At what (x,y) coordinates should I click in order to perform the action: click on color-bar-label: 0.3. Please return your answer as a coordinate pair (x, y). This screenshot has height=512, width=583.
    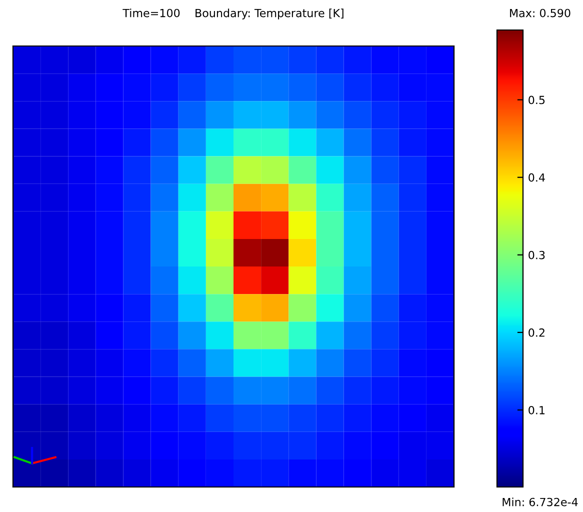
    Looking at the image, I should click on (536, 255).